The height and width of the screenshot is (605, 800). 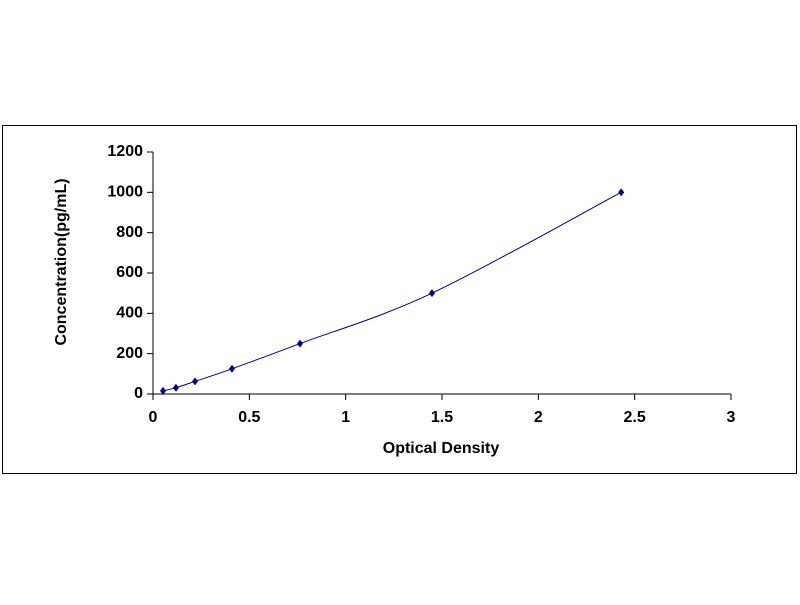 I want to click on x-tick-label: 3, so click(x=731, y=417).